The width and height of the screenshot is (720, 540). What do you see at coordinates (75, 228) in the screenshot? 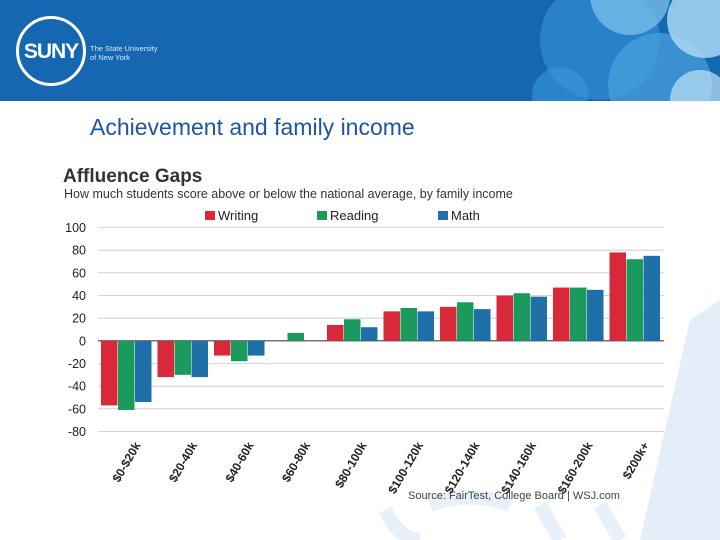
I see `y-tick-label: 100` at bounding box center [75, 228].